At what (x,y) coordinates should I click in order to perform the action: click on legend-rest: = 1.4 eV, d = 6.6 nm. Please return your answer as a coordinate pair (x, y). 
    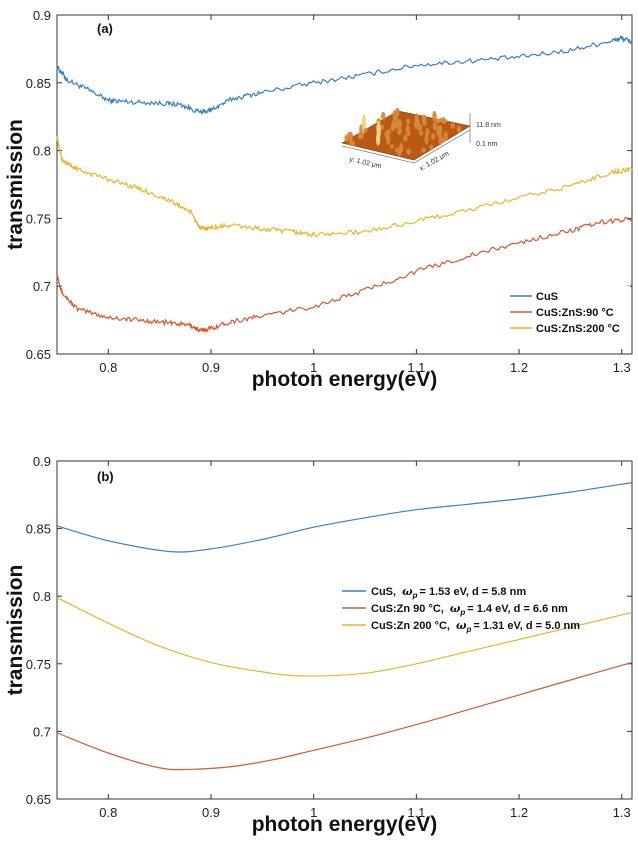
    Looking at the image, I should click on (517, 609).